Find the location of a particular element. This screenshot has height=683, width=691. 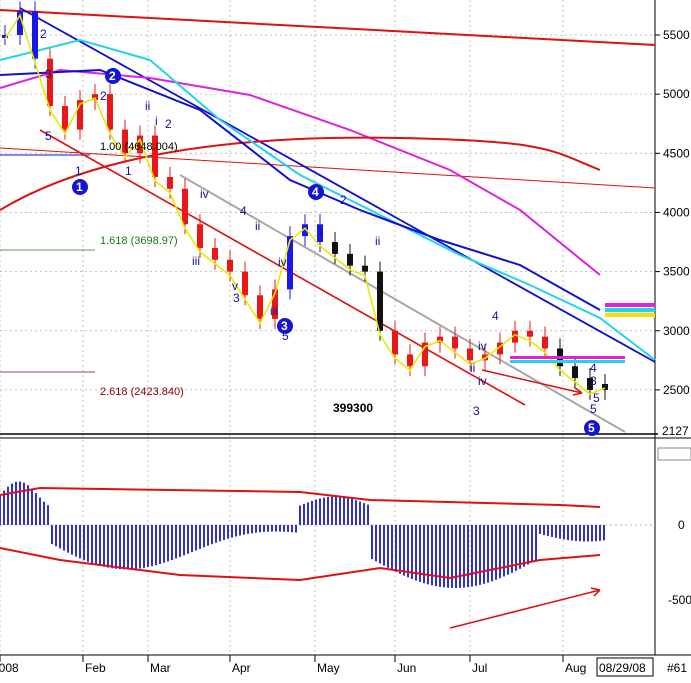

moving-average-red is located at coordinates (300, 173).